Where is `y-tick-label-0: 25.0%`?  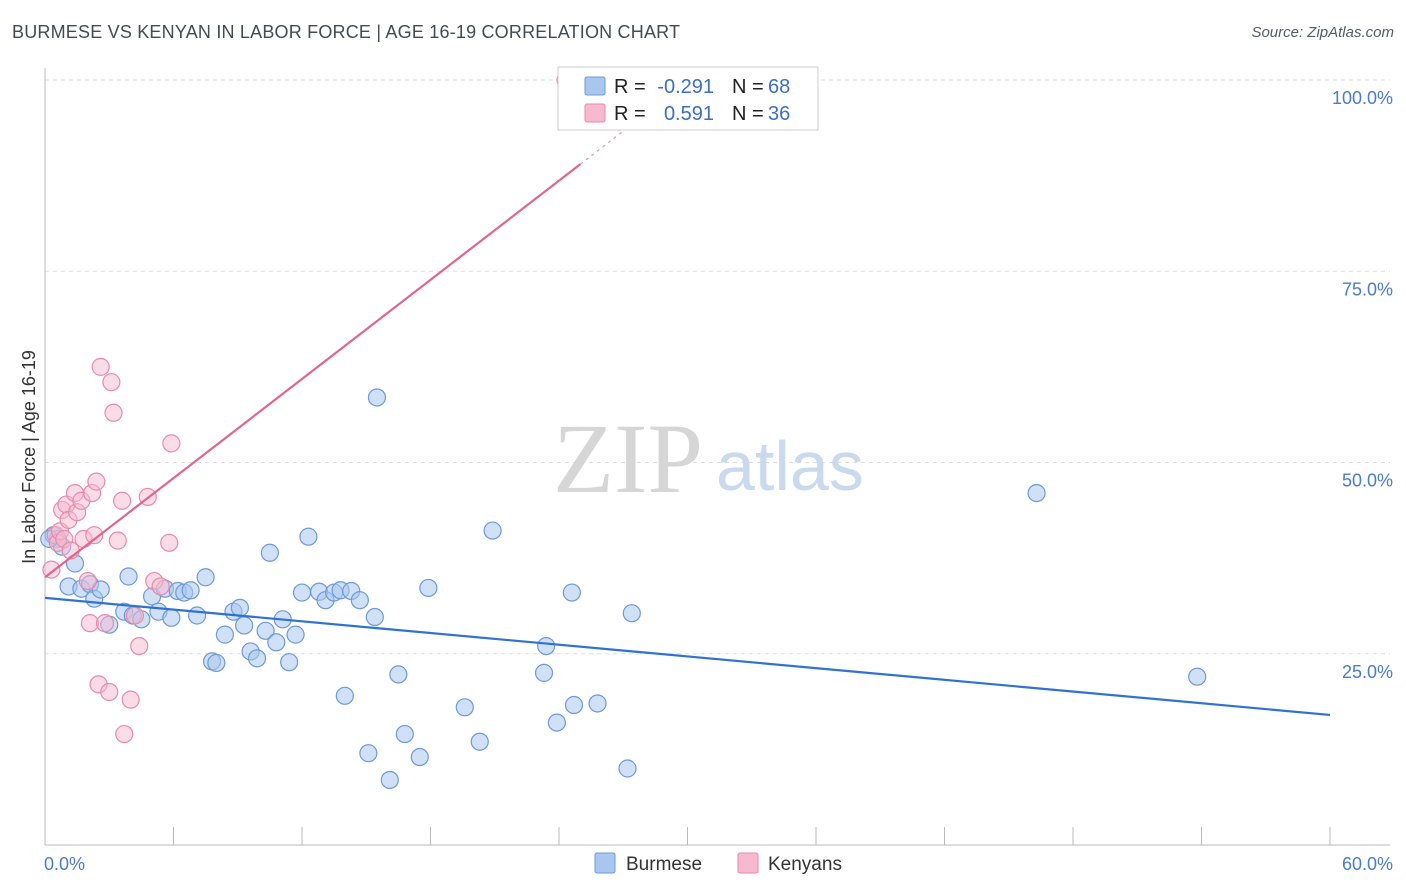
y-tick-label-0: 25.0% is located at coordinates (1367, 672).